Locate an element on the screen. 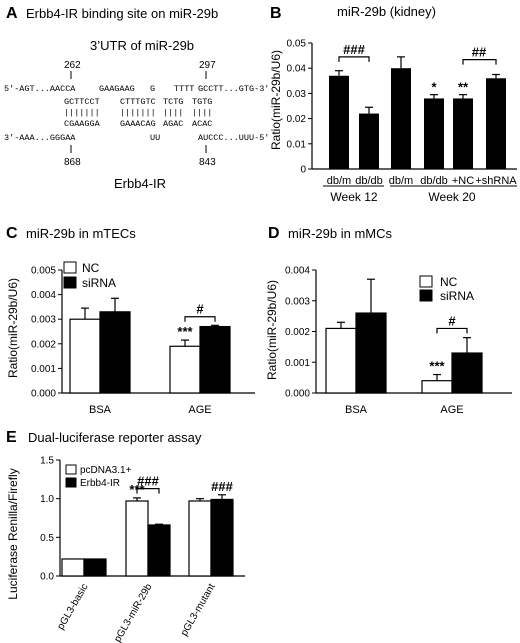  d-y-tick-label: 0.003 is located at coordinates (297, 301).